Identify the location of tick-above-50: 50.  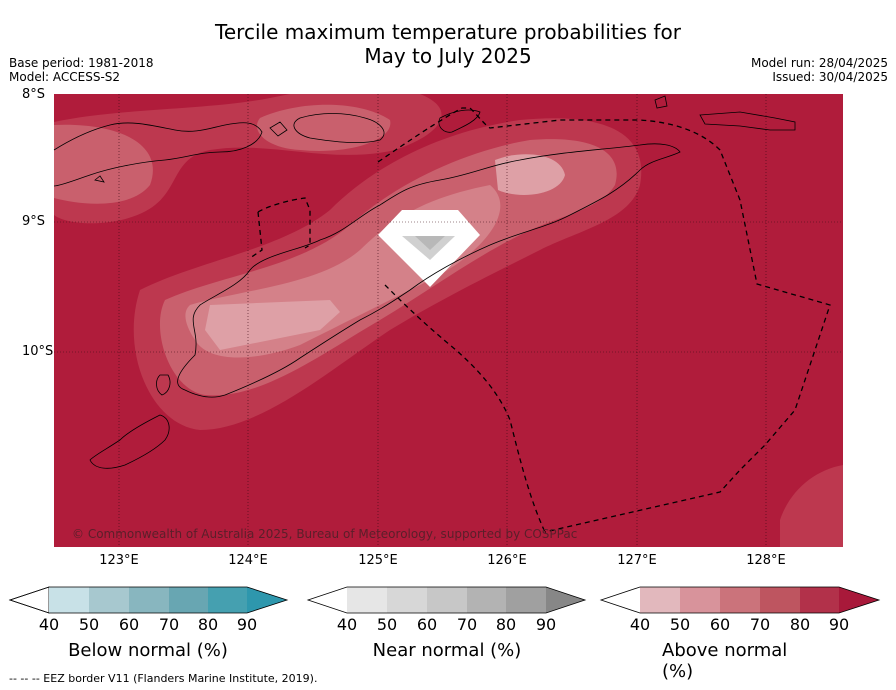
(680, 624).